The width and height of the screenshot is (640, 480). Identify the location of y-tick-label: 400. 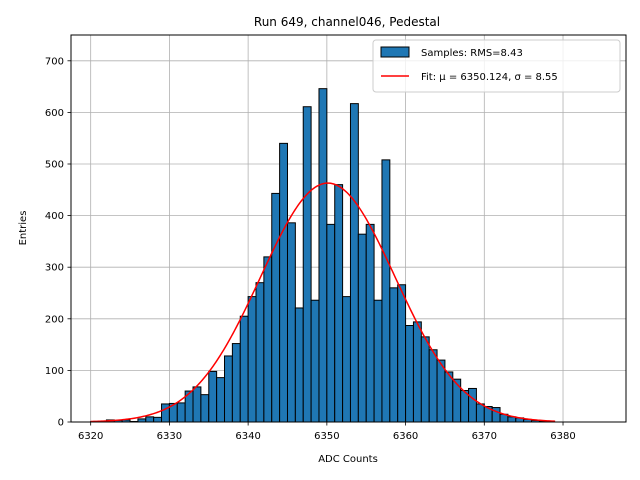
(54, 216).